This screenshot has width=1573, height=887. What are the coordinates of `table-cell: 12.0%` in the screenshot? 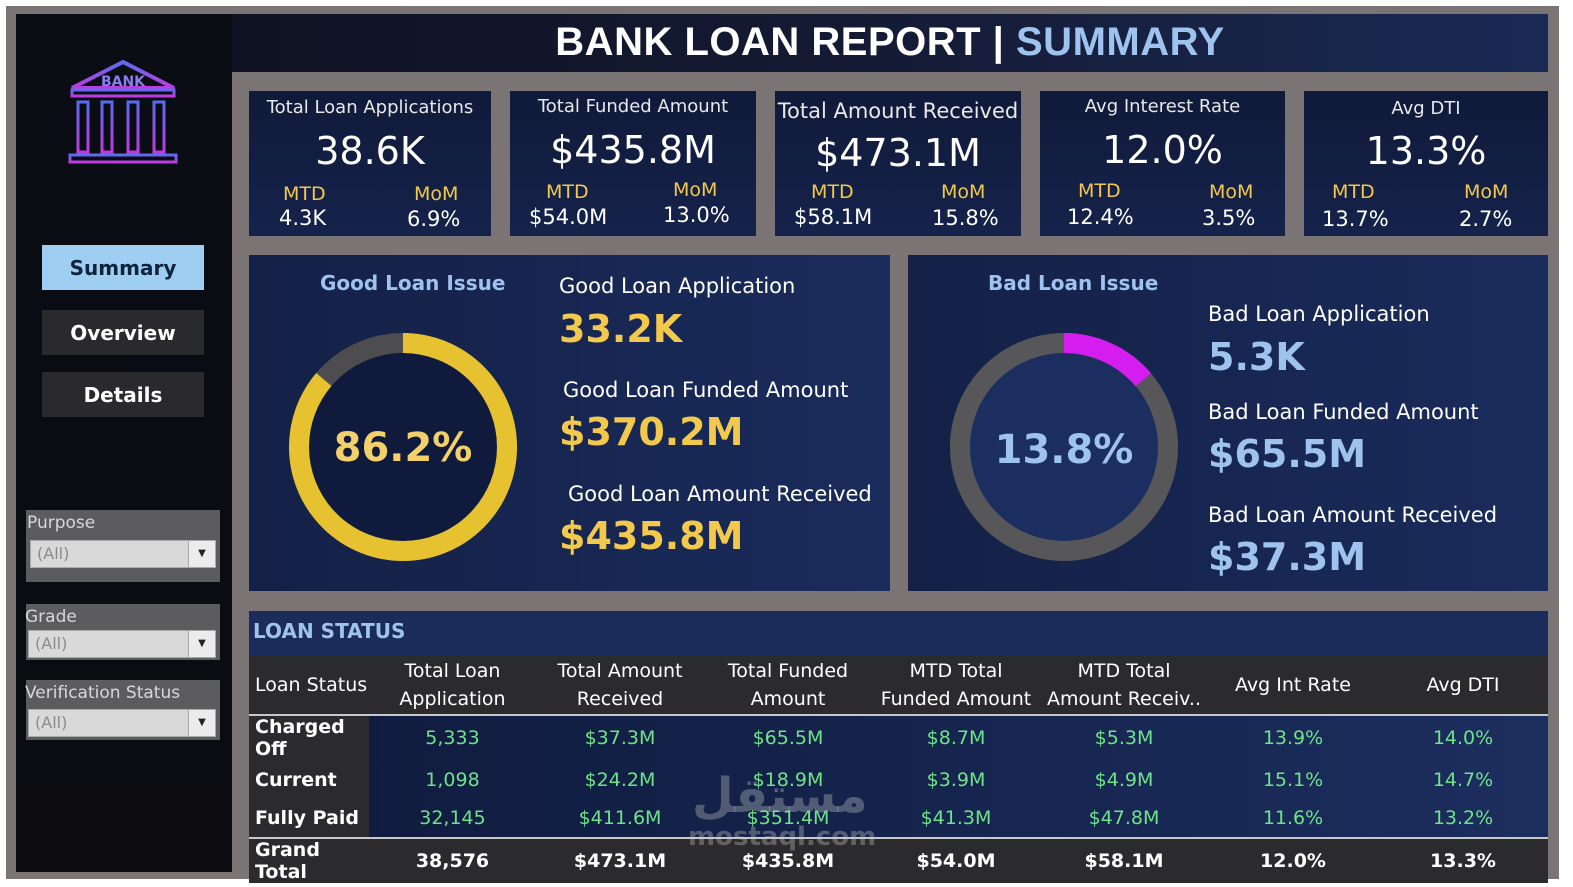 It's located at (1293, 860).